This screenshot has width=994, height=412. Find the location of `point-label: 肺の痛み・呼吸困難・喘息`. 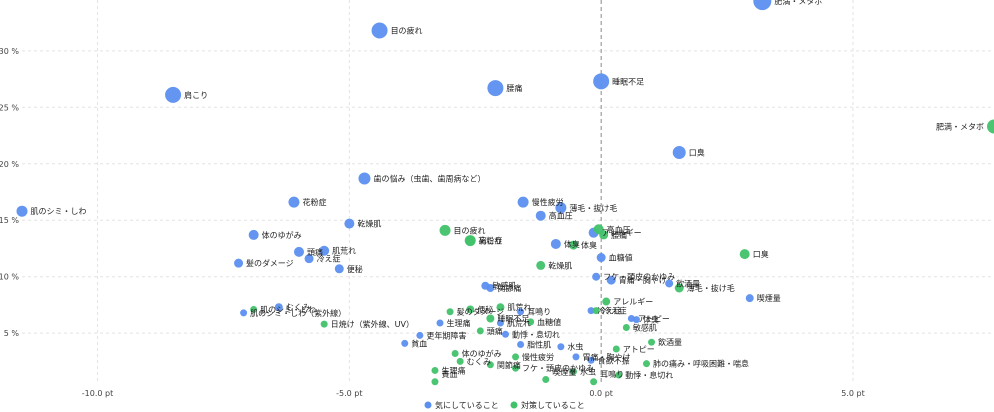

point-label: 肺の痛み・呼吸困難・喘息 is located at coordinates (701, 364).